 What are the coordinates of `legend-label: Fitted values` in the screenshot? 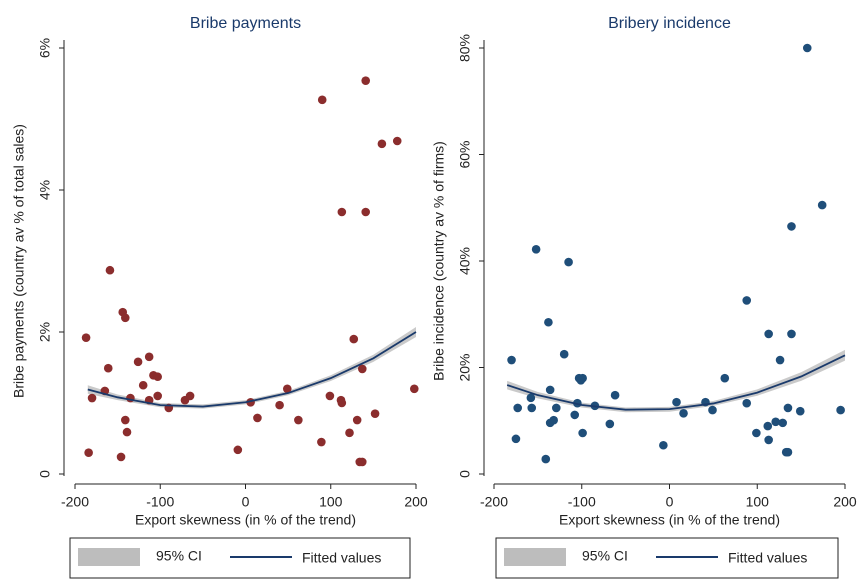 It's located at (341, 558).